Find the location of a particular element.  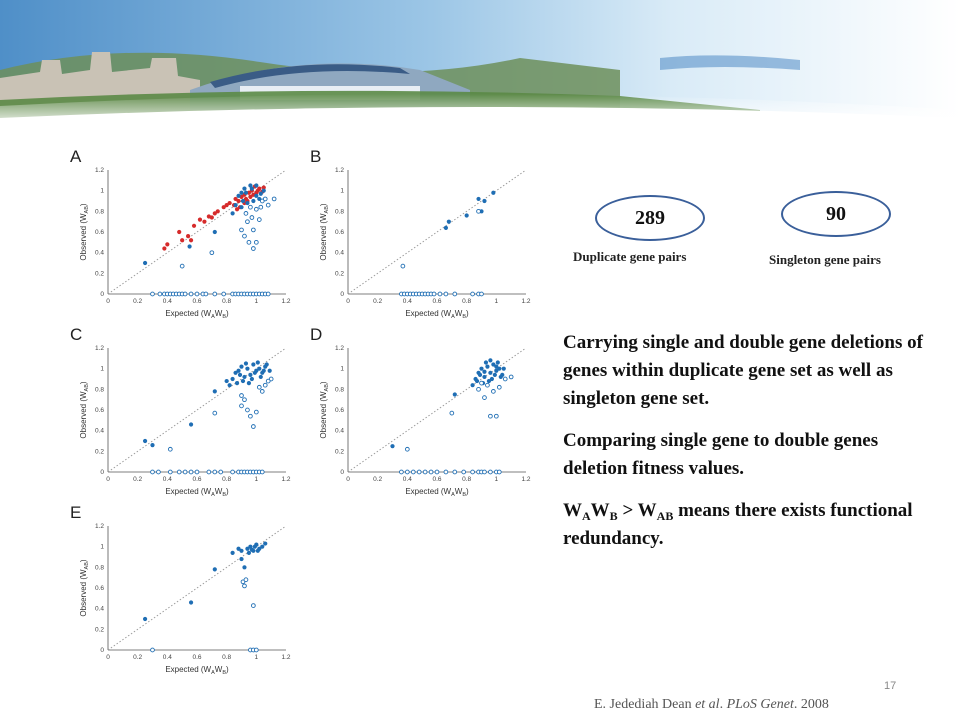

x-tick-label: 0 is located at coordinates (348, 301).